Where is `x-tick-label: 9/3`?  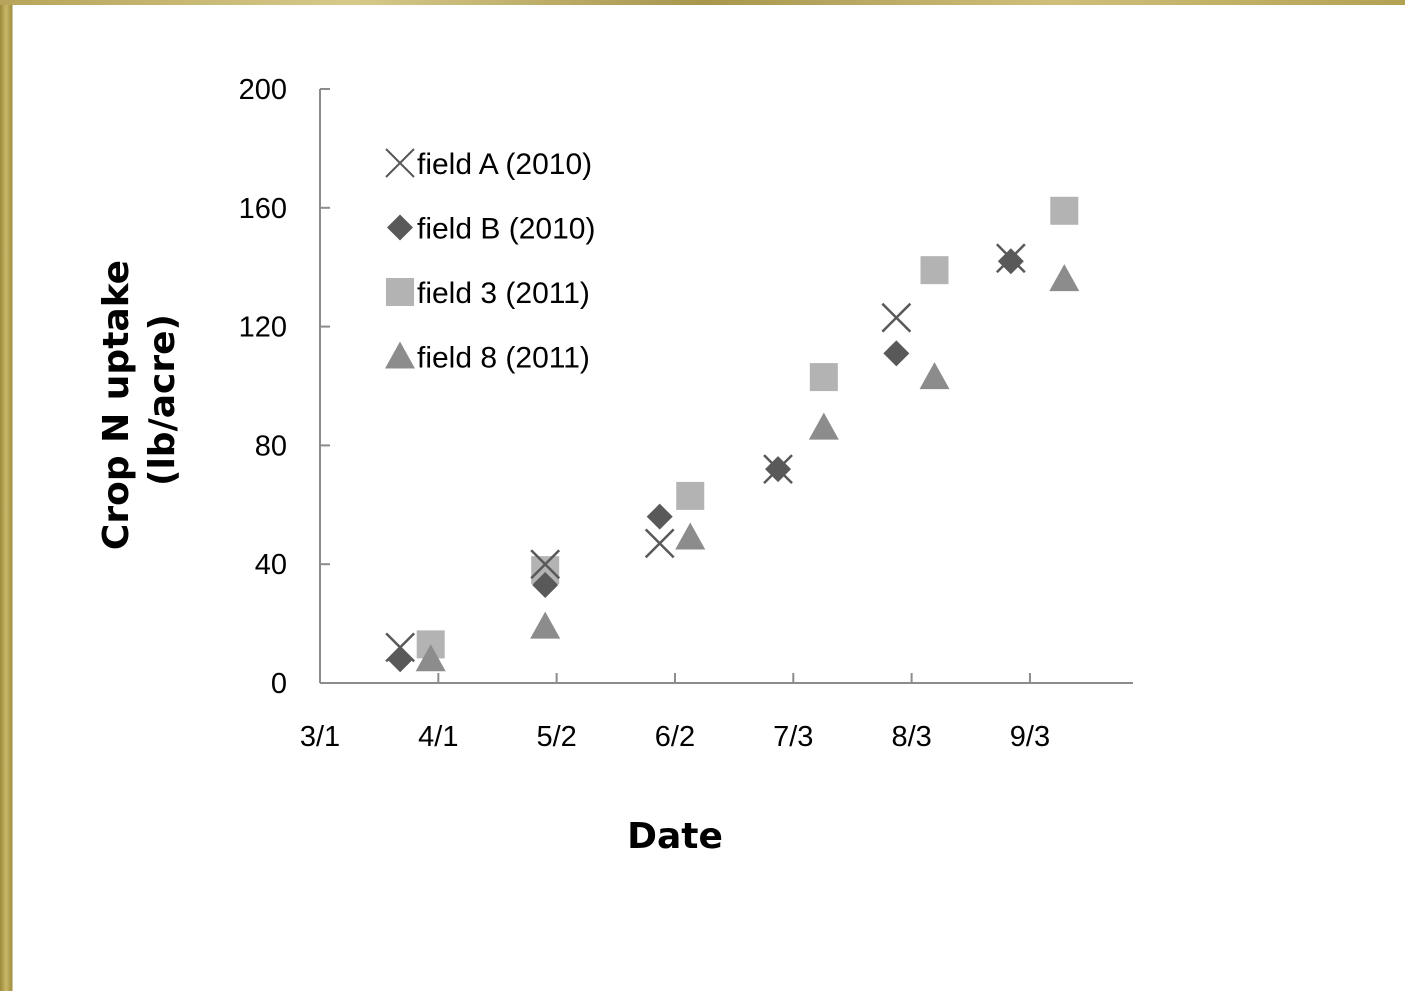
x-tick-label: 9/3 is located at coordinates (1030, 737).